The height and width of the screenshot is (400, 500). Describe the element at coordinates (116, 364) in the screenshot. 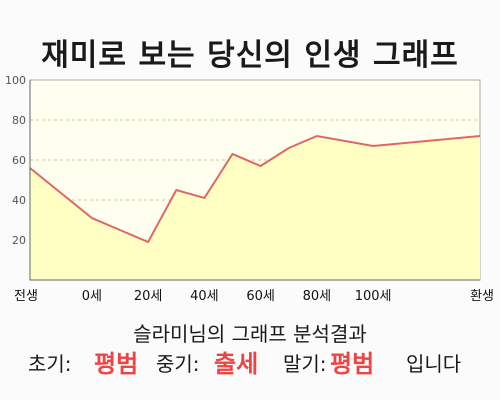

I see `early-value: 평범` at that location.